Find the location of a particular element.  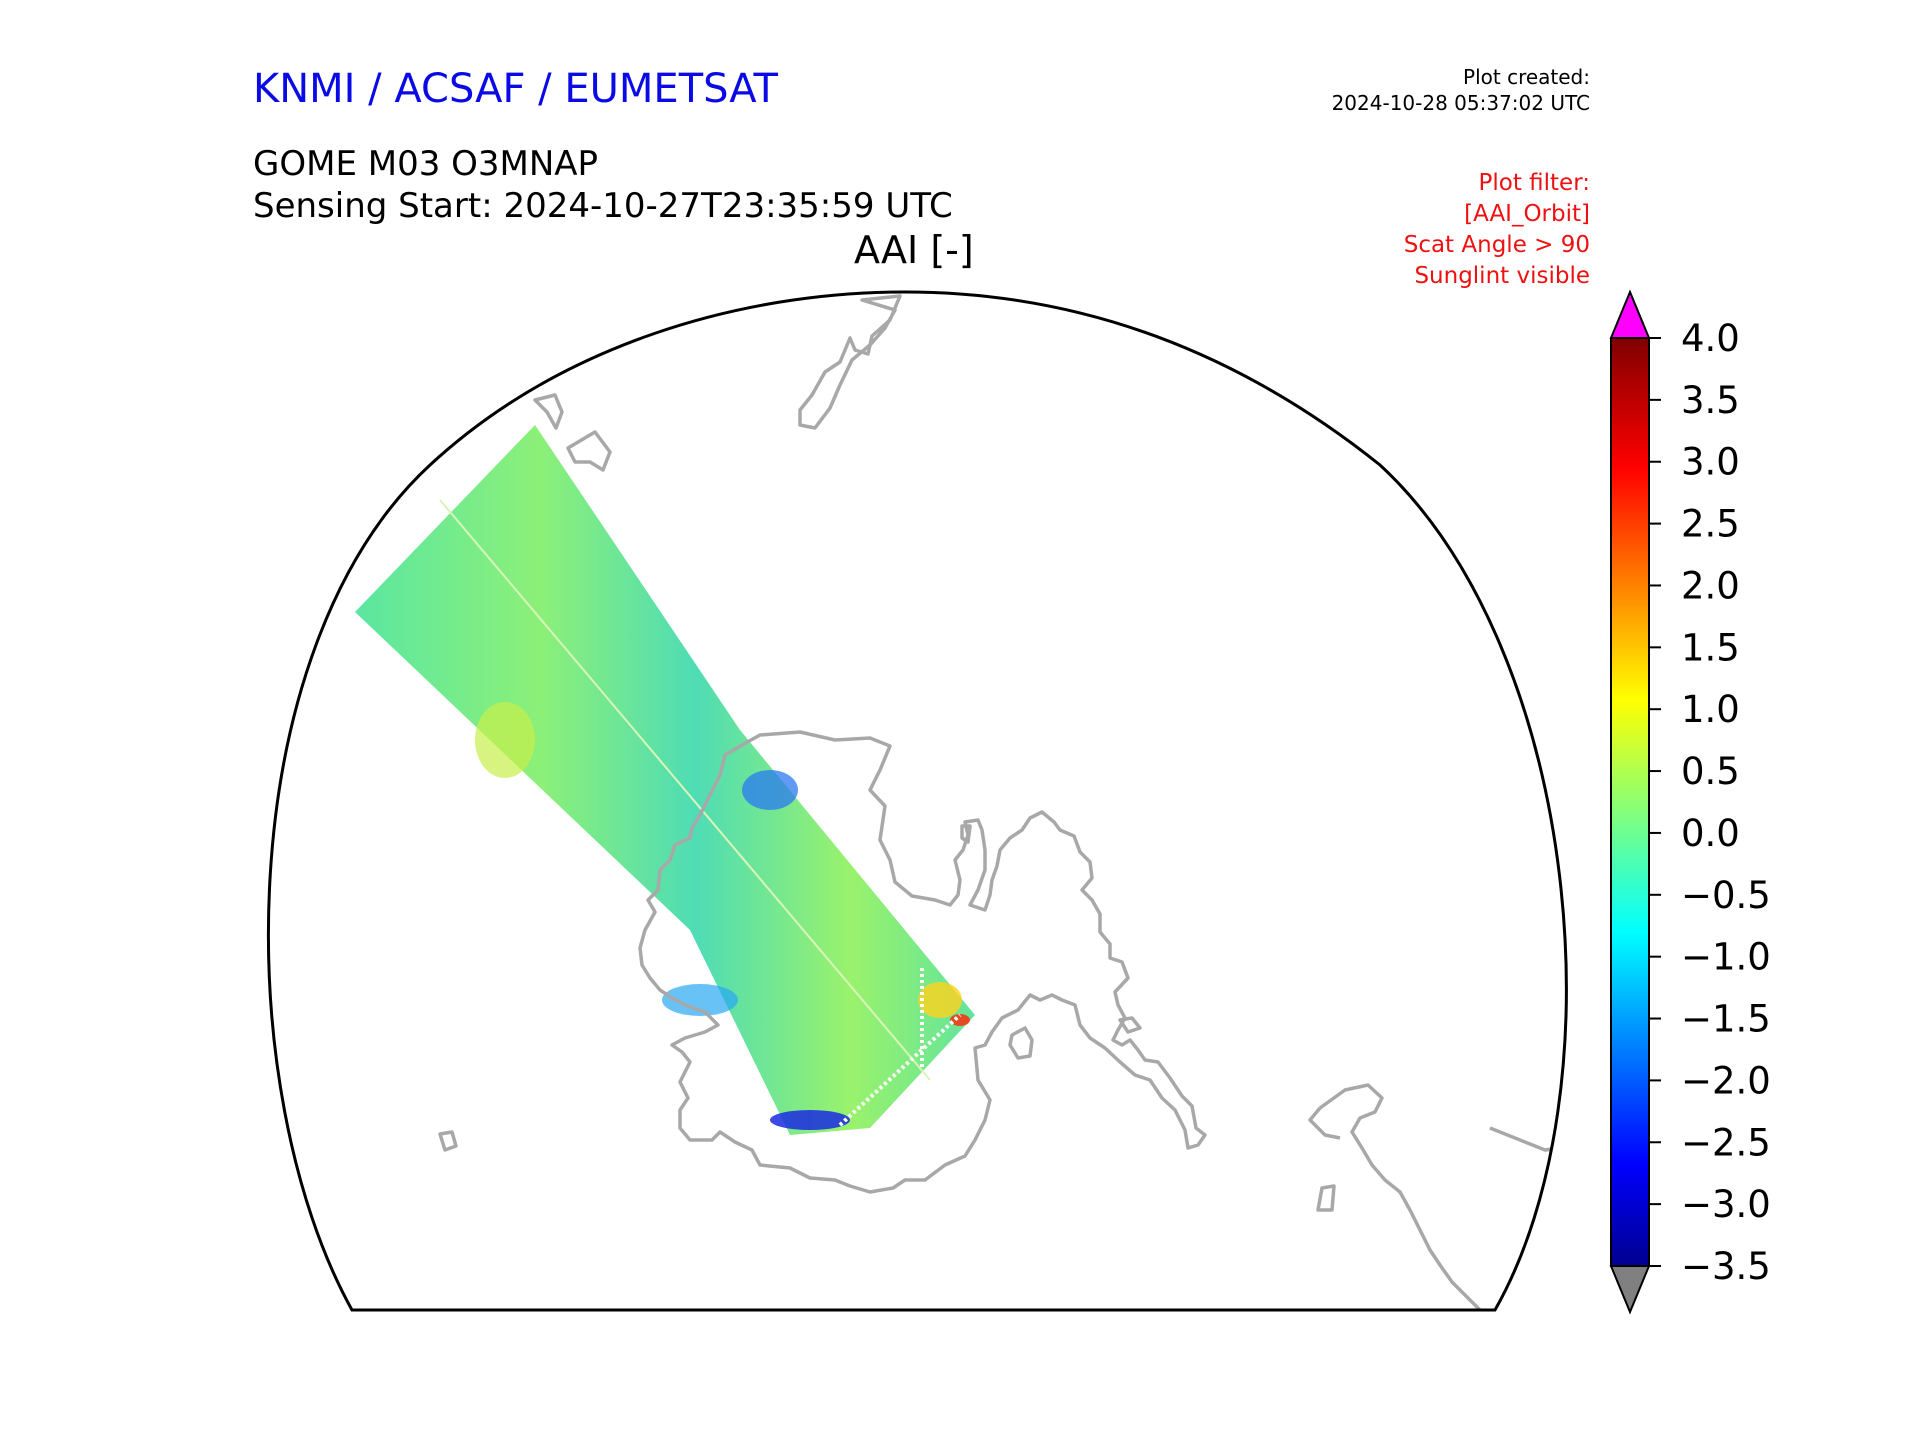

colorbar-gradient is located at coordinates (1630, 802).